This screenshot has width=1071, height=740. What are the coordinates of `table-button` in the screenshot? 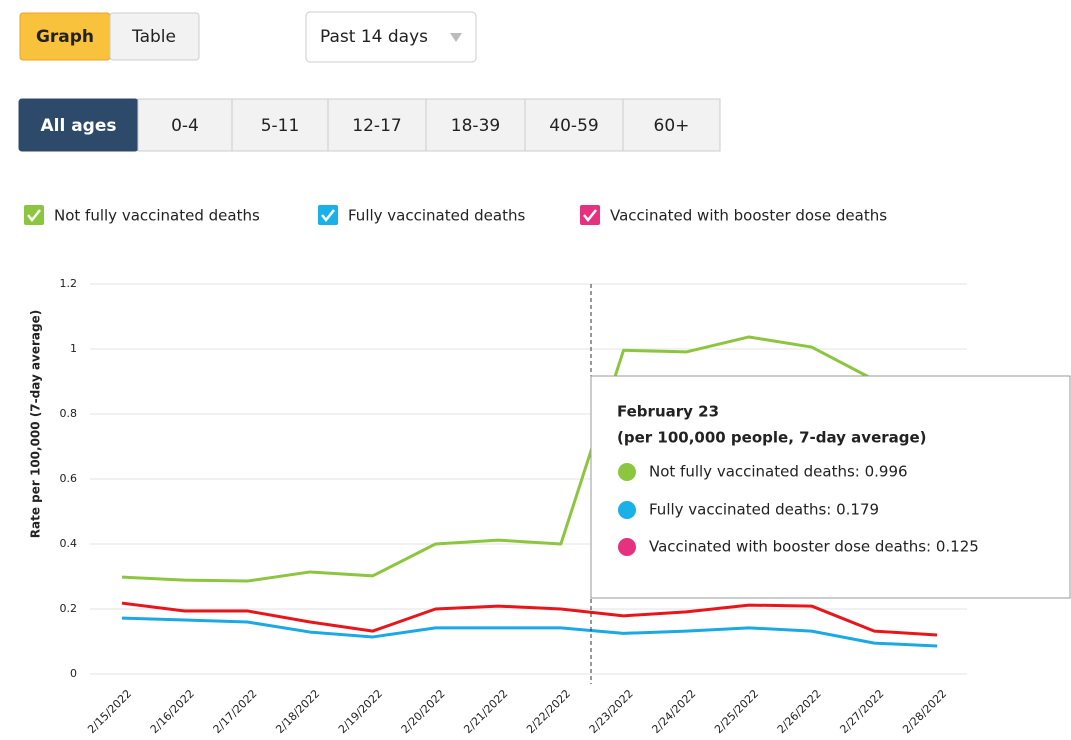 It's located at (154, 36).